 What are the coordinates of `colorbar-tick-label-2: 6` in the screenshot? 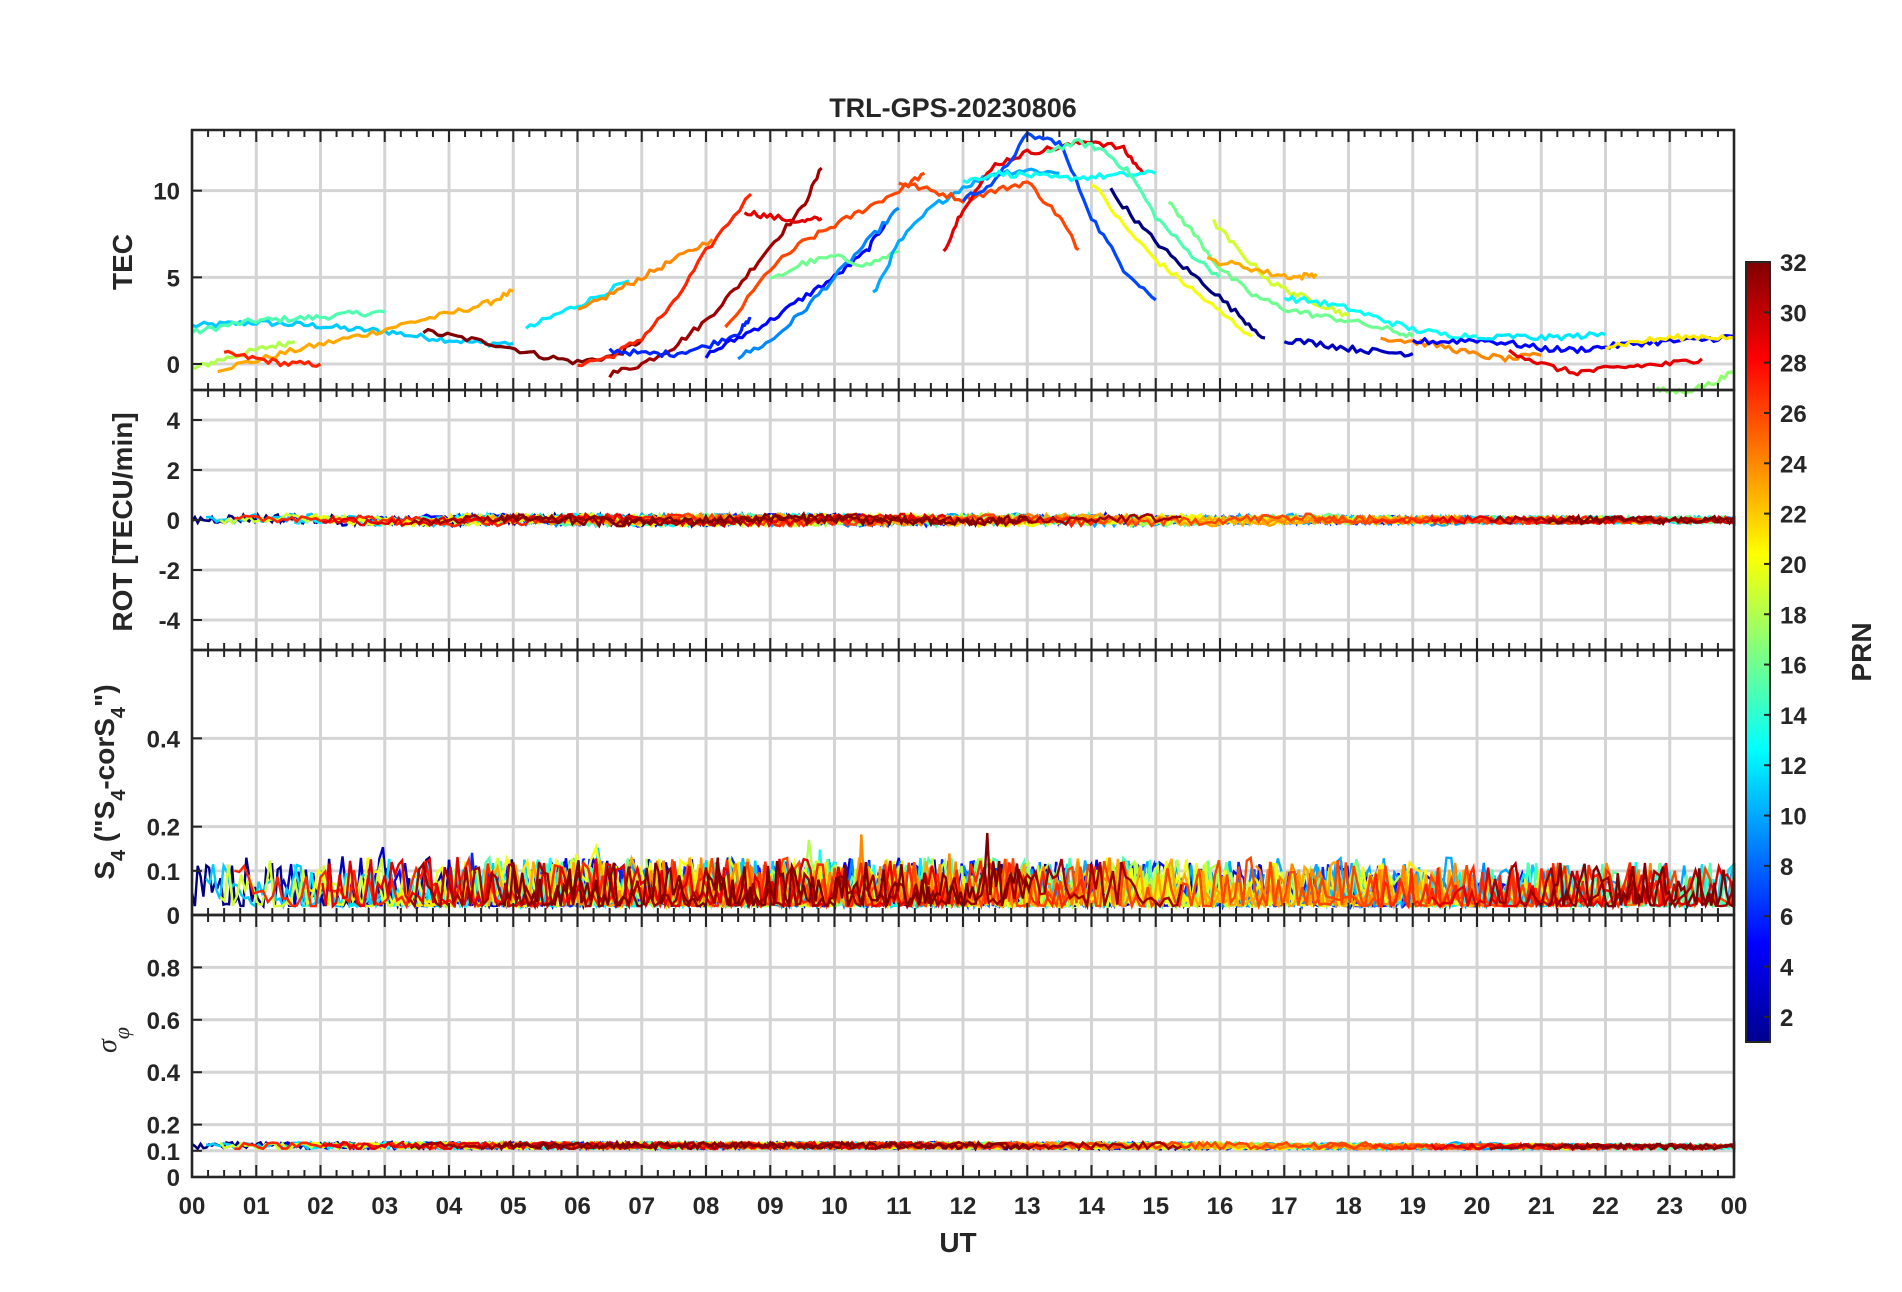 It's located at (1786, 917).